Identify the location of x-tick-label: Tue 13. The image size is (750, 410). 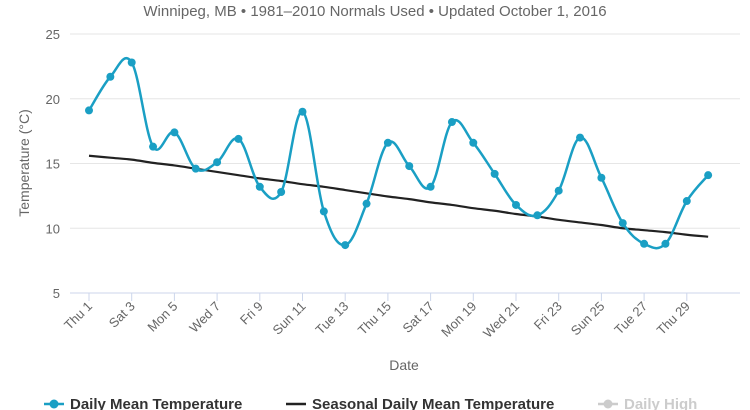
(331, 318).